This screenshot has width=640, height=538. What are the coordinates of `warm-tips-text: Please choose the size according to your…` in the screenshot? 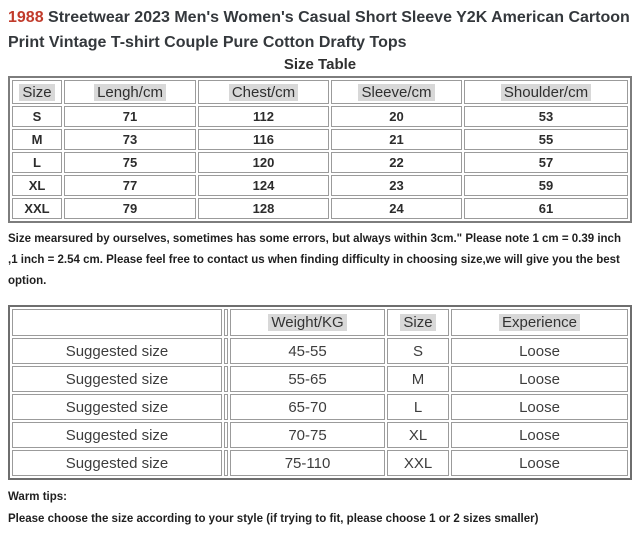 It's located at (273, 519).